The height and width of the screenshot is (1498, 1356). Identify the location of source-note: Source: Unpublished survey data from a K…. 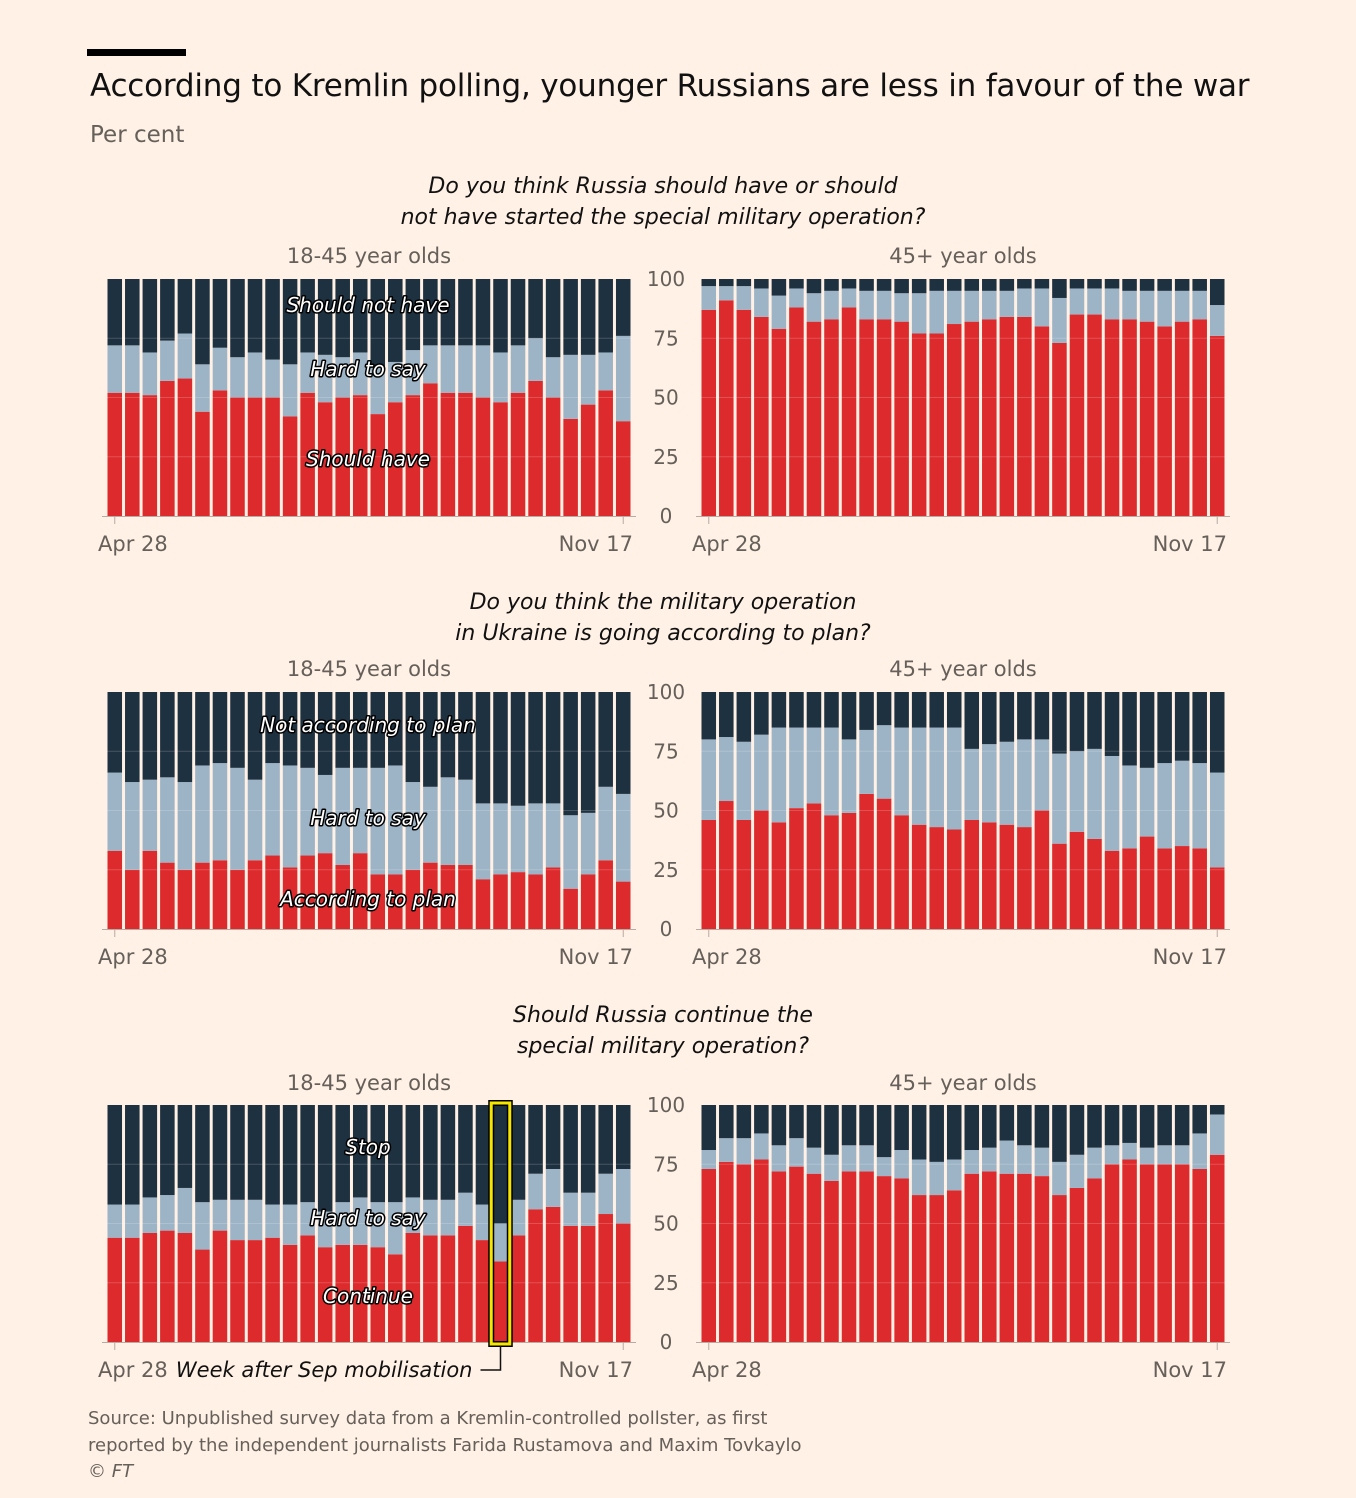
(445, 1446).